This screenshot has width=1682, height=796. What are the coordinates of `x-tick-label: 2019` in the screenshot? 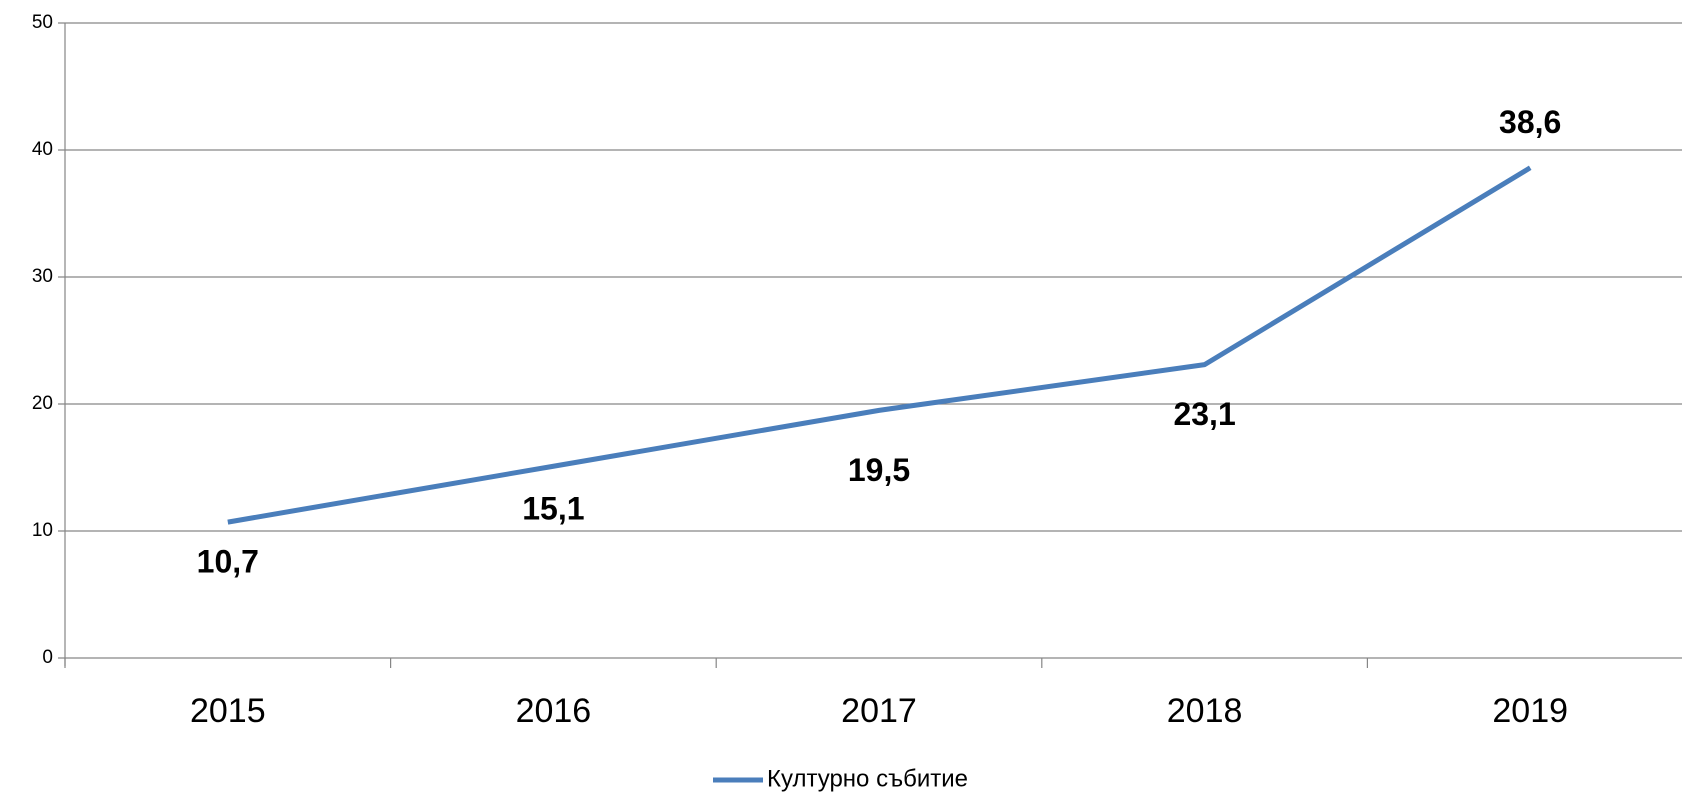 It's located at (1530, 711).